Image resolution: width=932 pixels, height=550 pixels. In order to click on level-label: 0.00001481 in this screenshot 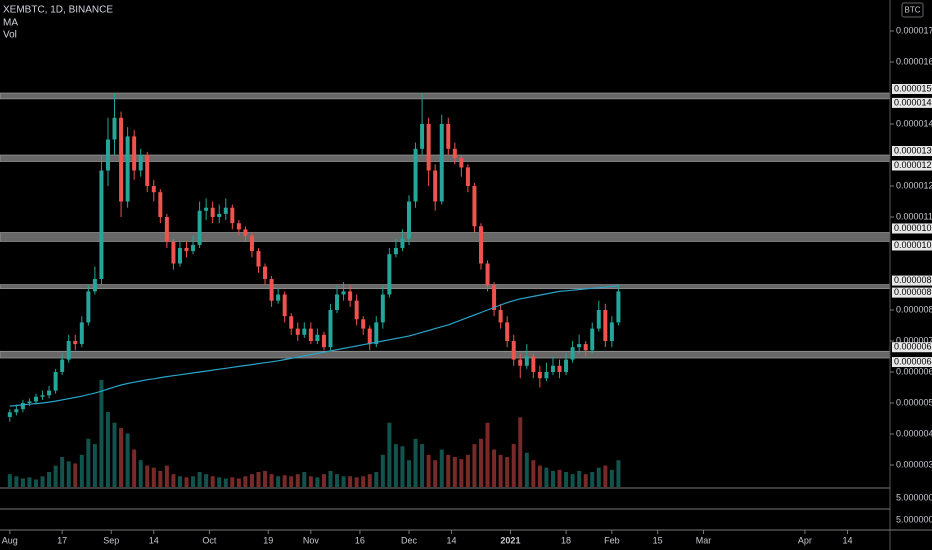, I will do `click(913, 102)`.